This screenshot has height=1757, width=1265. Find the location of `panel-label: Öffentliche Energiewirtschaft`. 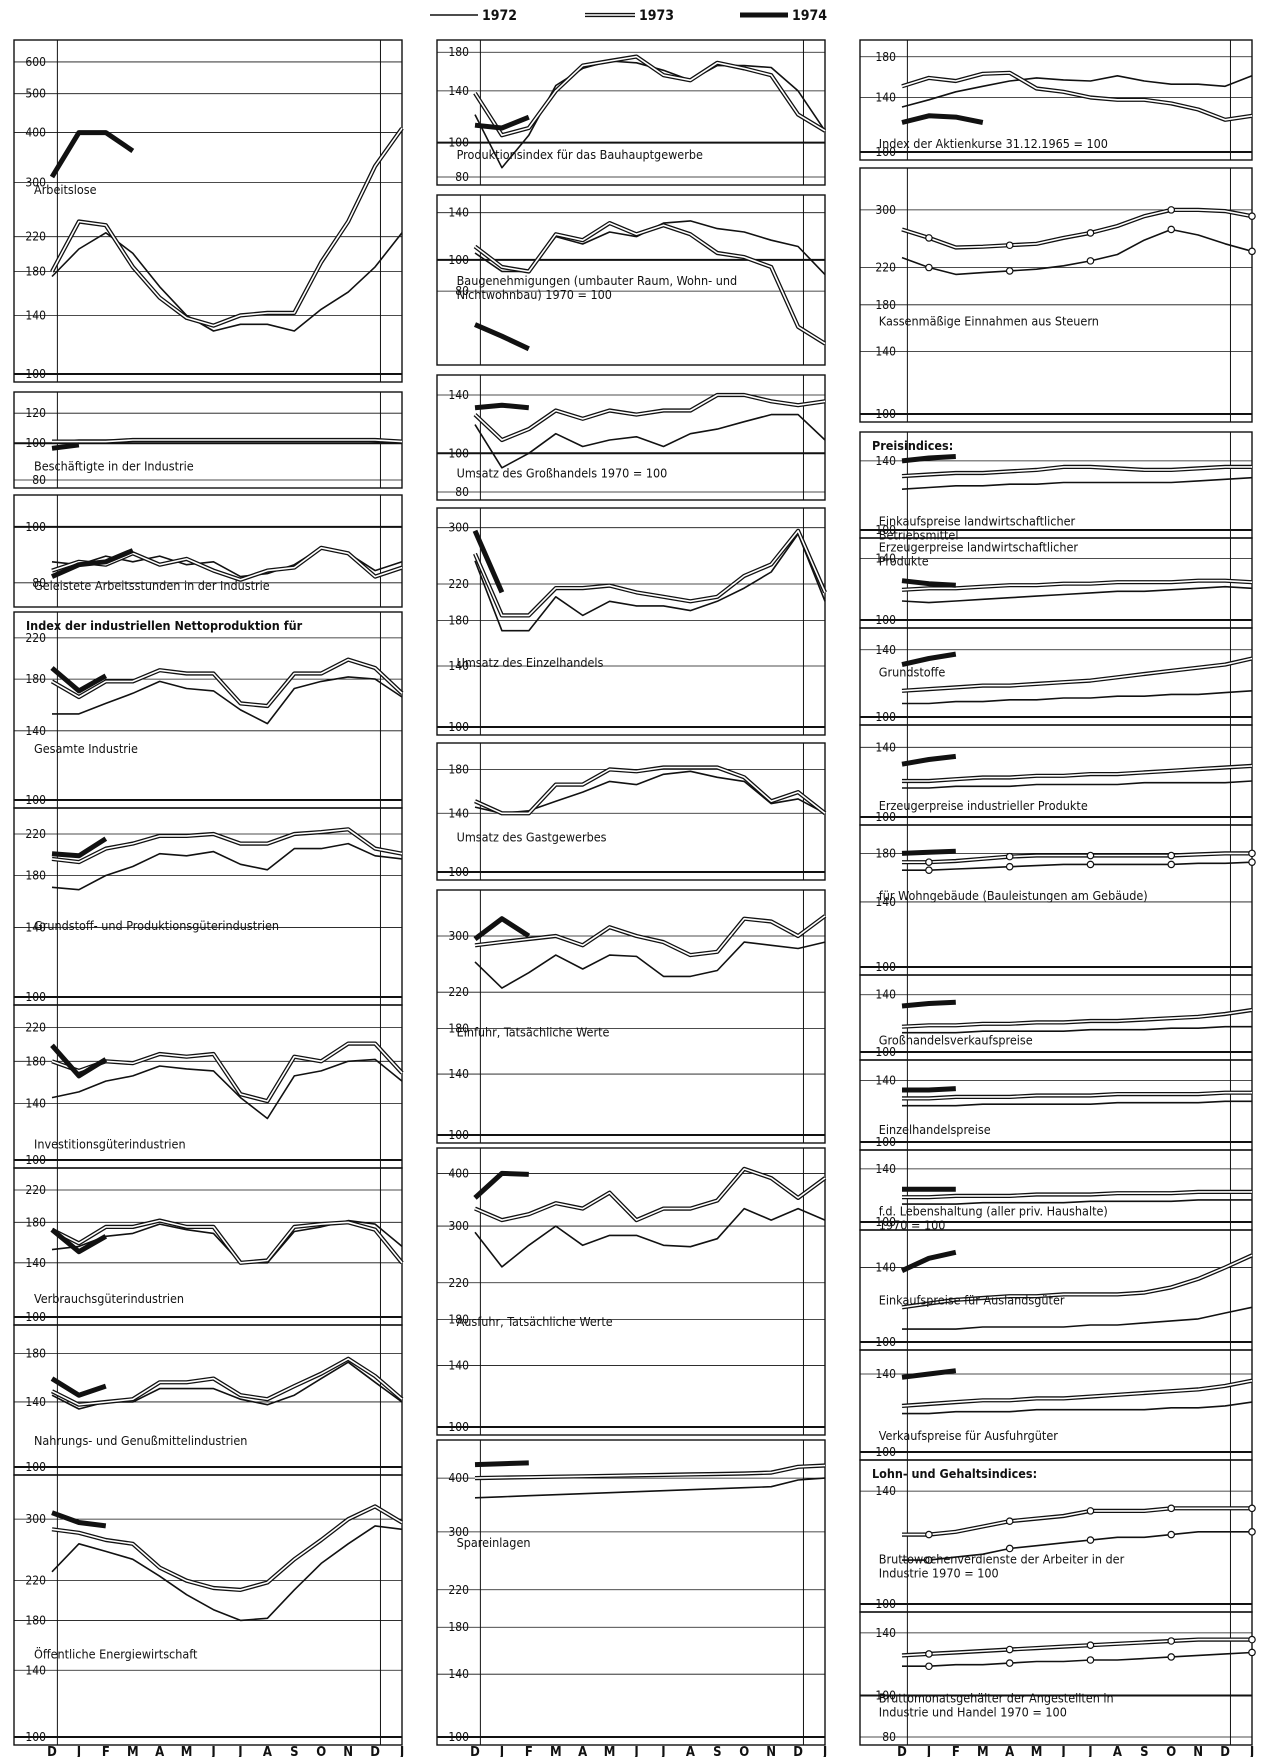

panel-label: Öffentliche Energiewirtschaft is located at coordinates (116, 1654).